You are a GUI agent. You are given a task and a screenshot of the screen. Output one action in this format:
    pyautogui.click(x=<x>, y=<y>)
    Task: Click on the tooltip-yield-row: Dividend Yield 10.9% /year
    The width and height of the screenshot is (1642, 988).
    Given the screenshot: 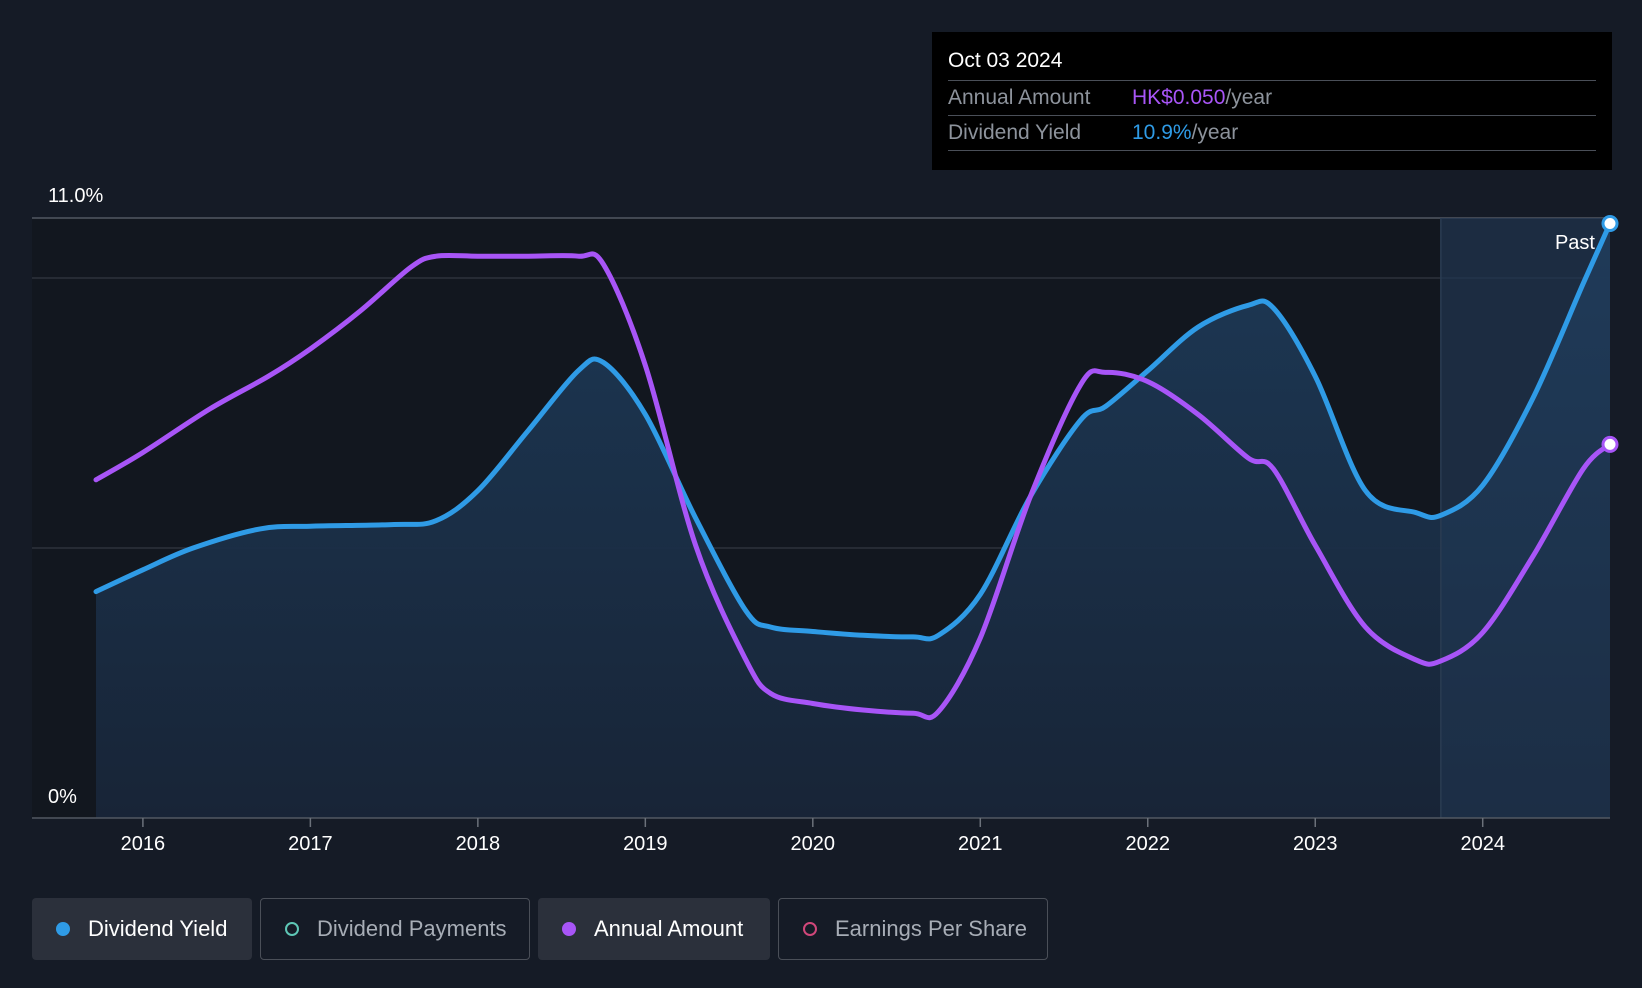 What is the action you would take?
    pyautogui.click(x=1272, y=133)
    